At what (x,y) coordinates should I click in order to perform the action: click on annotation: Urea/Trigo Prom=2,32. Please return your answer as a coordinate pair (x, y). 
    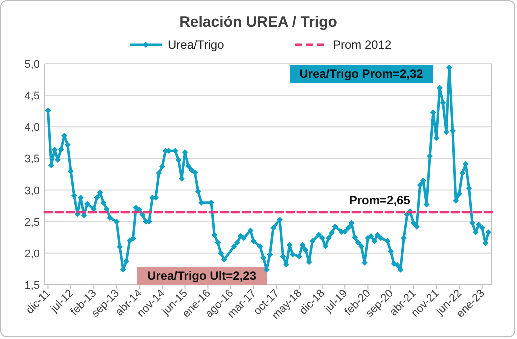
    Looking at the image, I should click on (362, 74).